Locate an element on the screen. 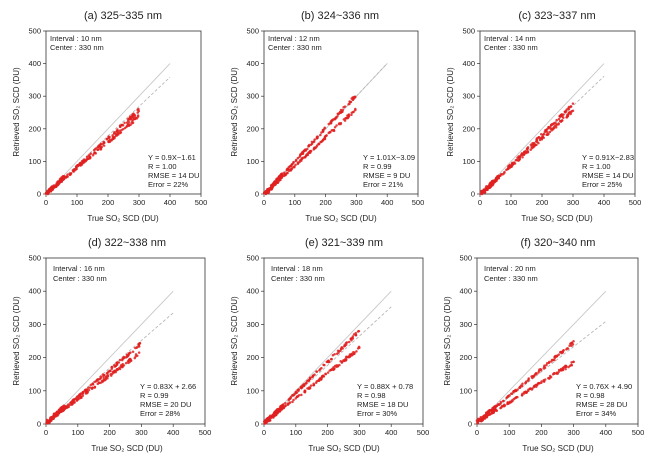 The width and height of the screenshot is (658, 467). x-tick-label: 100 is located at coordinates (78, 432).